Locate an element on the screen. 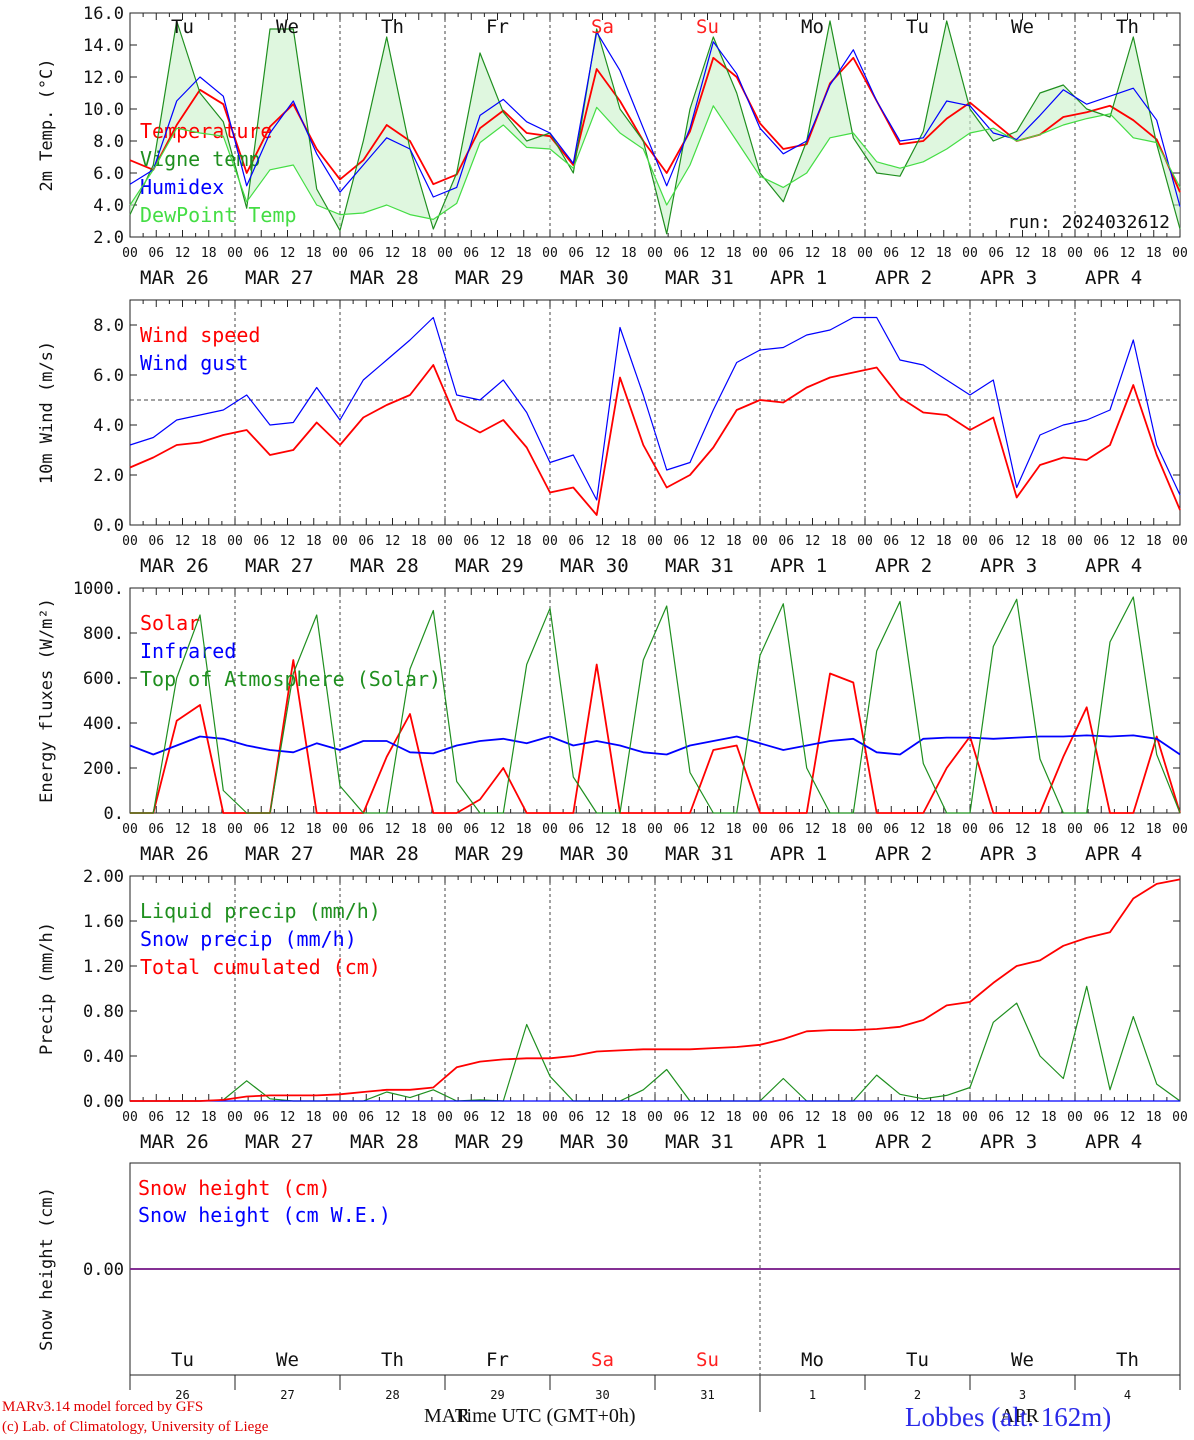 The width and height of the screenshot is (1194, 1440). y-tick-label: 12.0 is located at coordinates (103, 78).